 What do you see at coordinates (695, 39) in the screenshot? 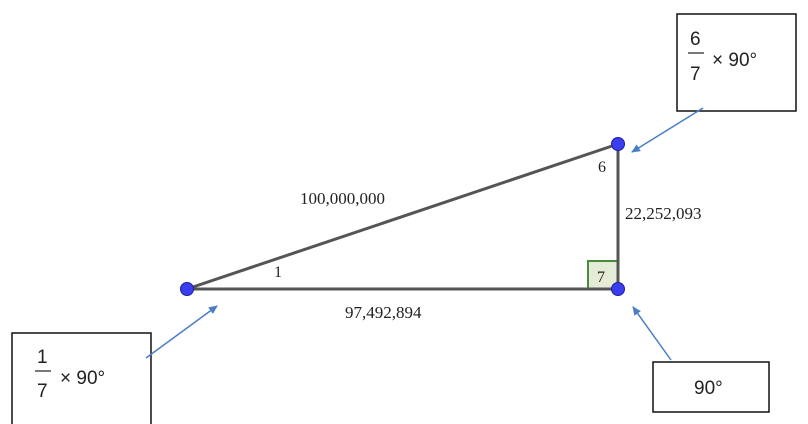
I see `callout-top-right-numerator: 6` at bounding box center [695, 39].